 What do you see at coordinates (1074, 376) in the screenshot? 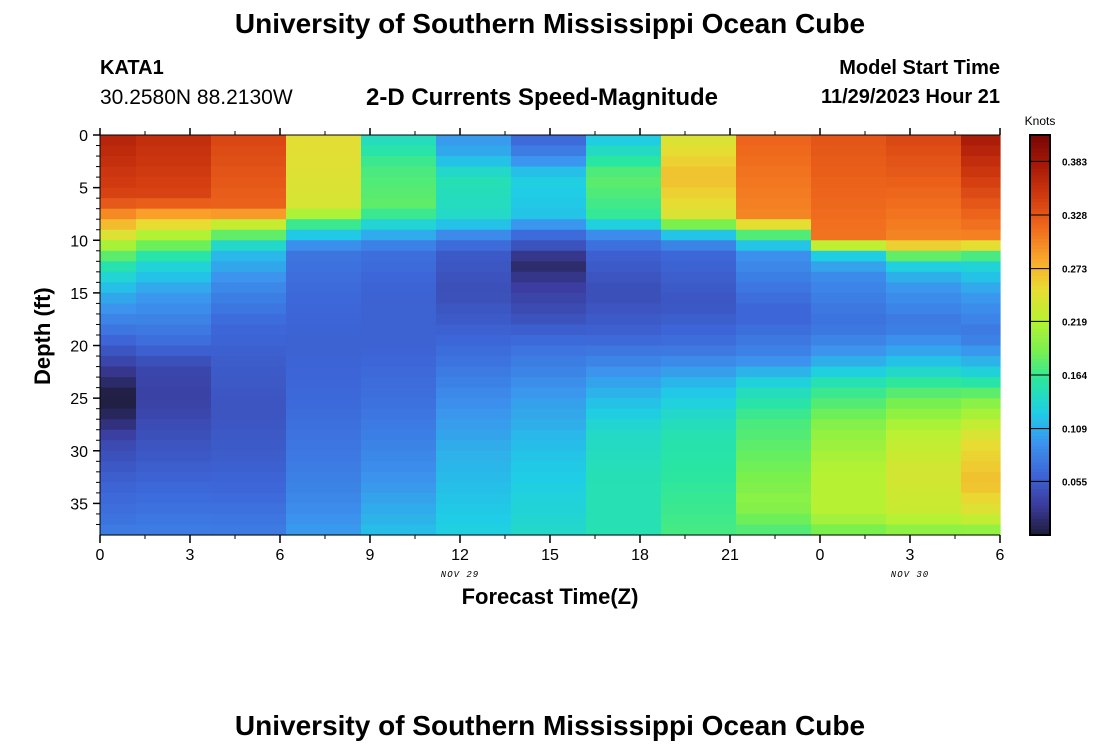
I see `colorbar-tick-label: 0.164` at bounding box center [1074, 376].